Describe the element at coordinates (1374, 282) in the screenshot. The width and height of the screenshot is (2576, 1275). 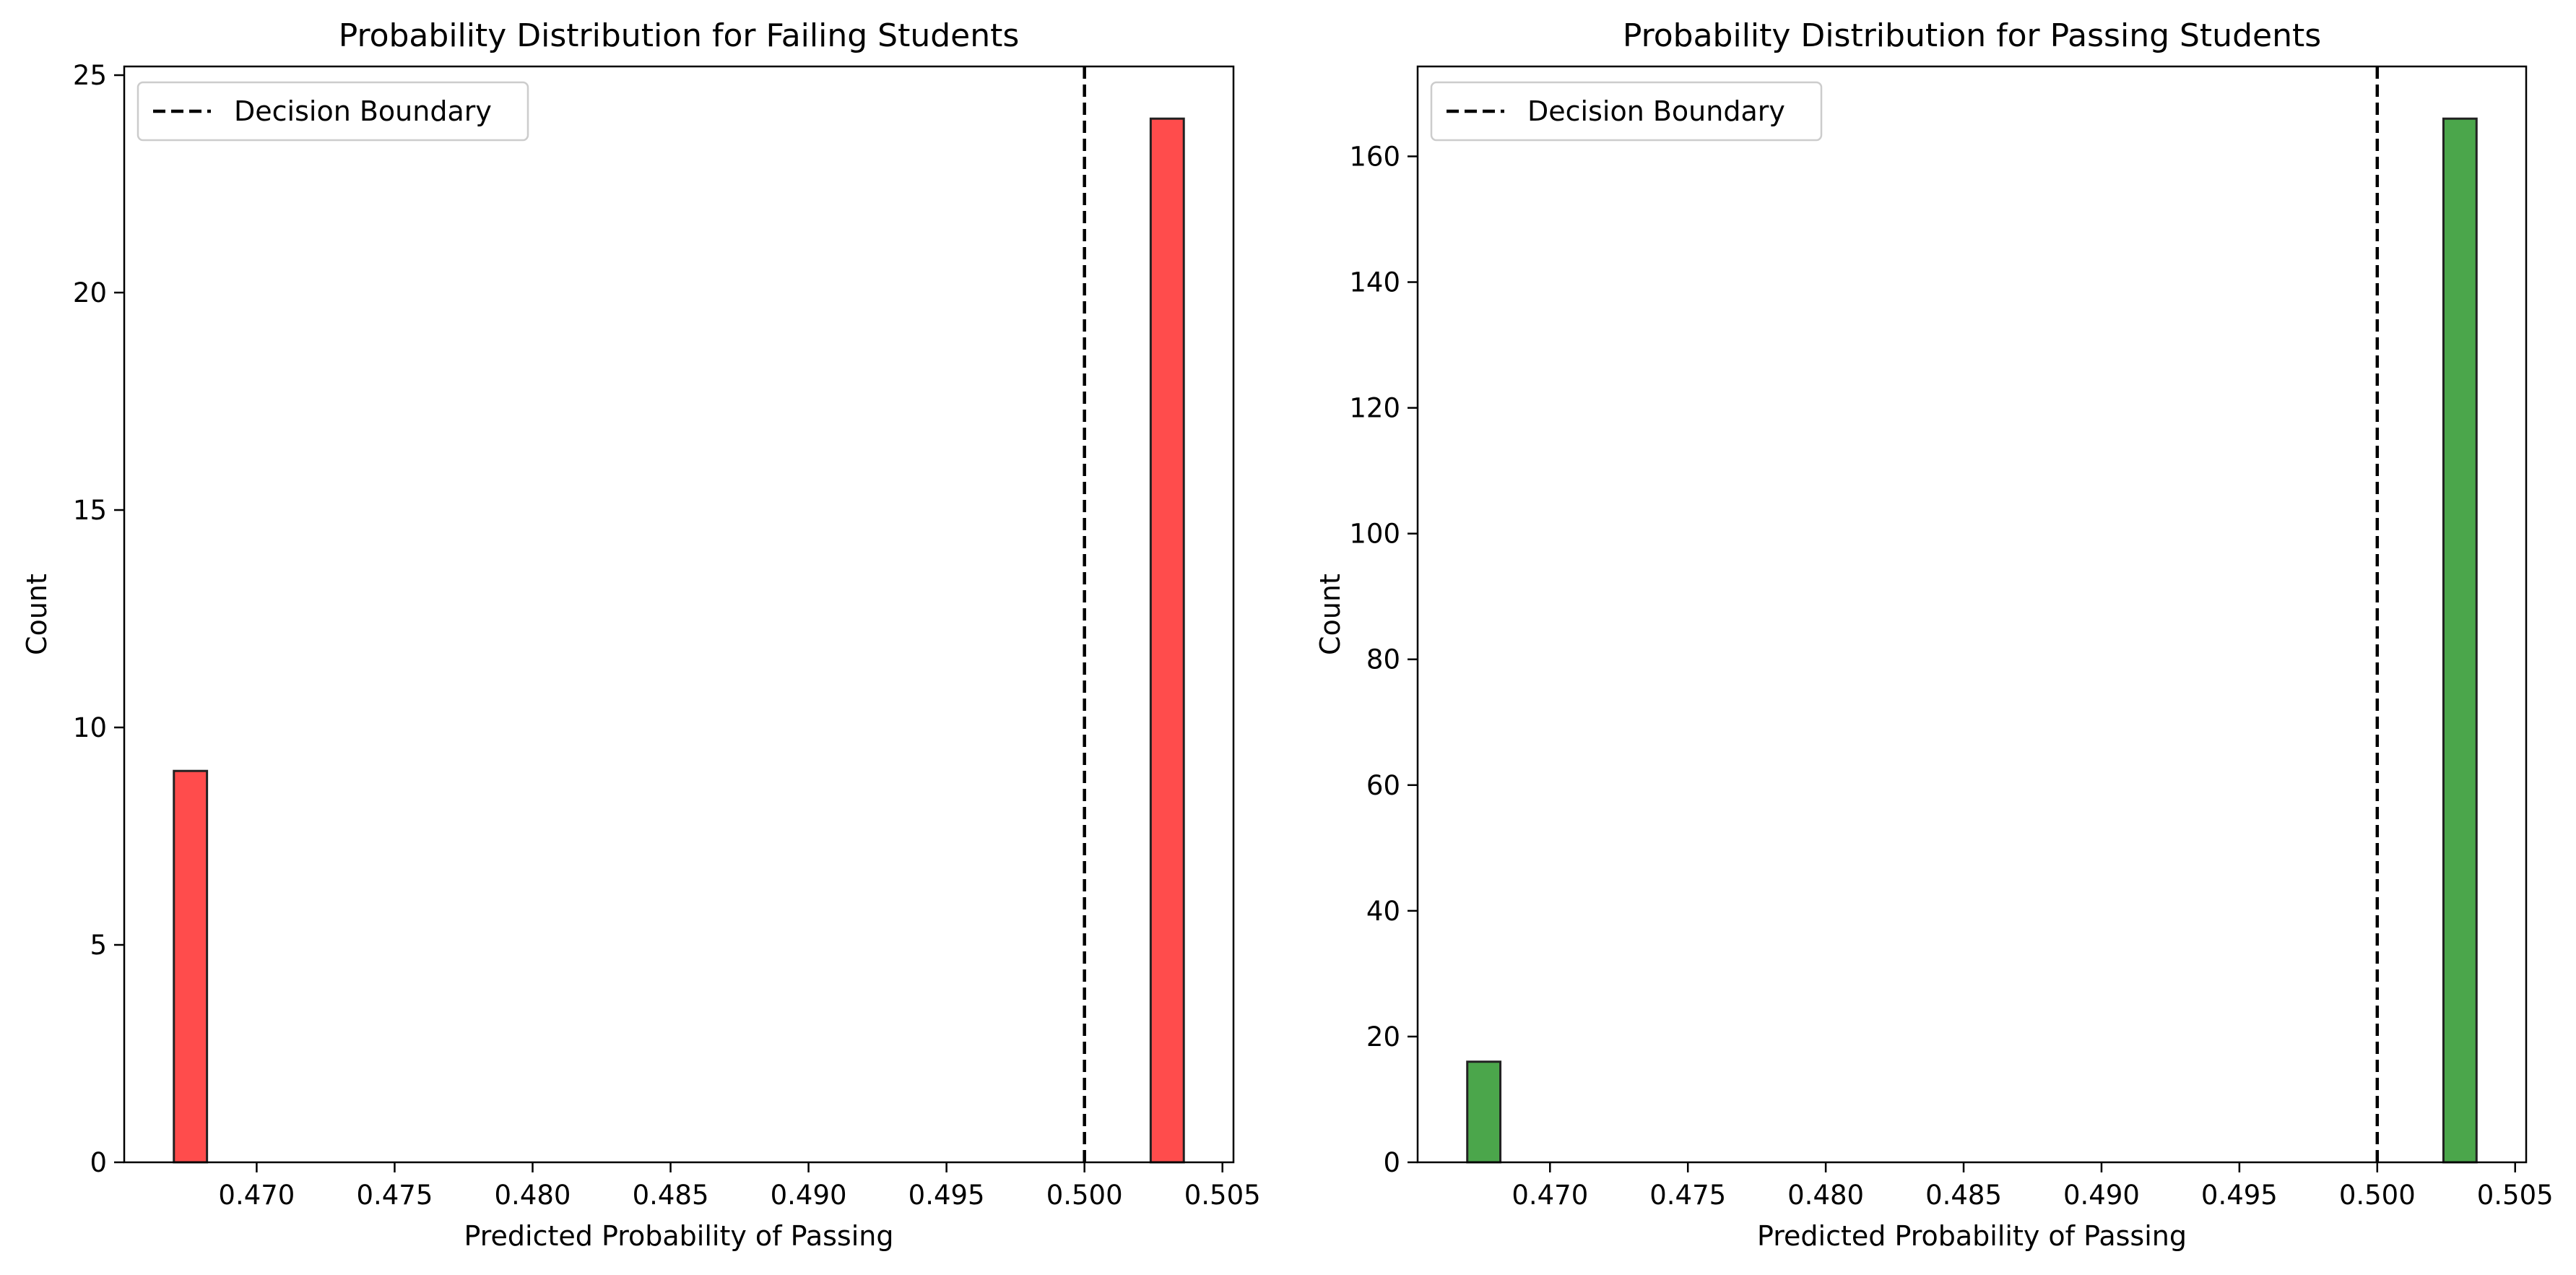
I see `y-tick-label: 140` at that location.